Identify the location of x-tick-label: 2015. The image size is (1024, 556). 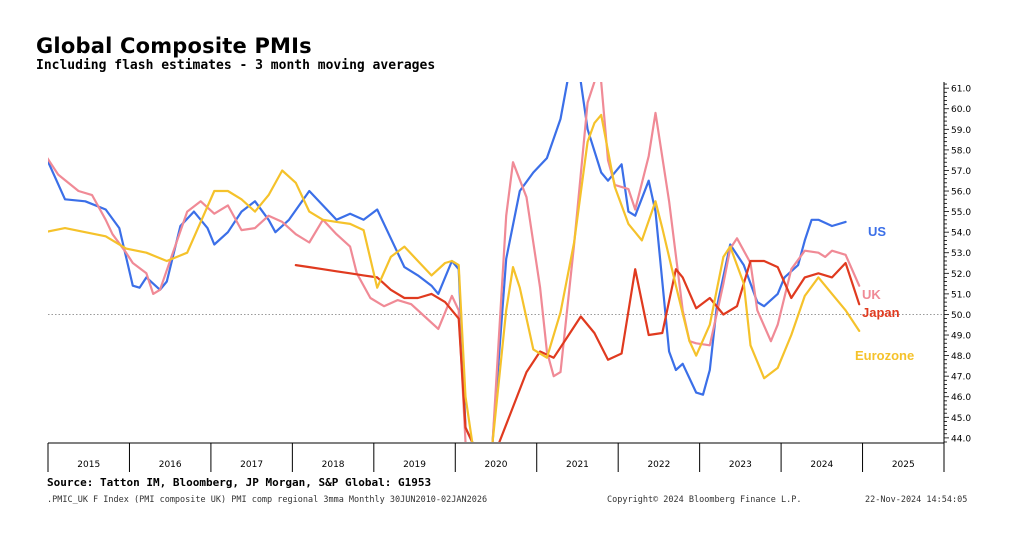
(88, 465).